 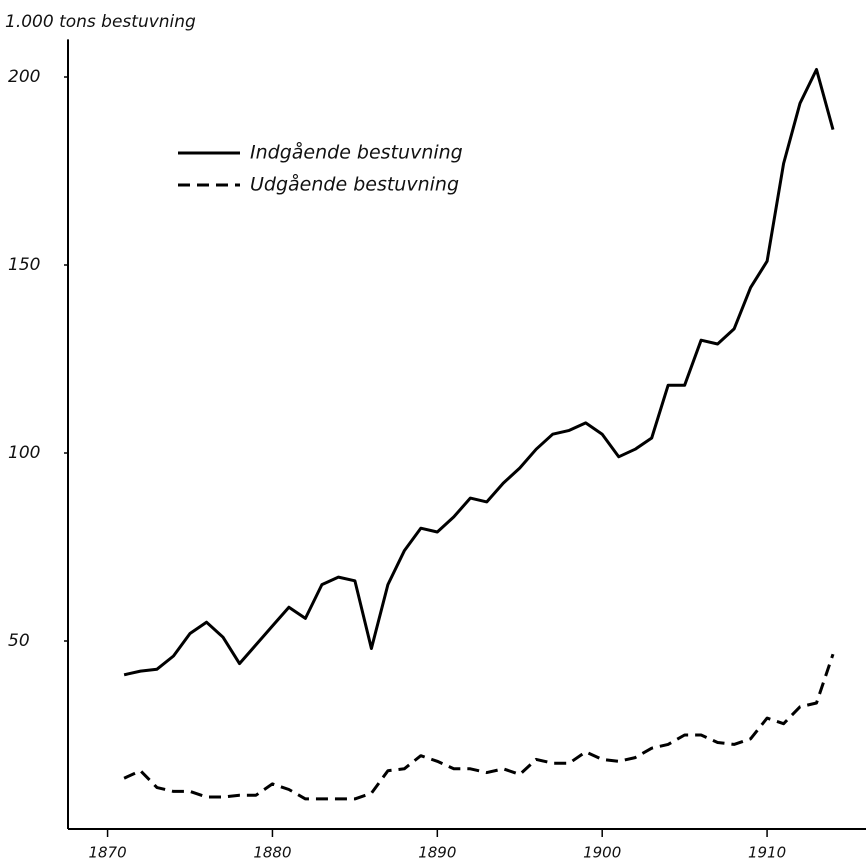 I want to click on y-tick-label: 100, so click(x=24, y=453).